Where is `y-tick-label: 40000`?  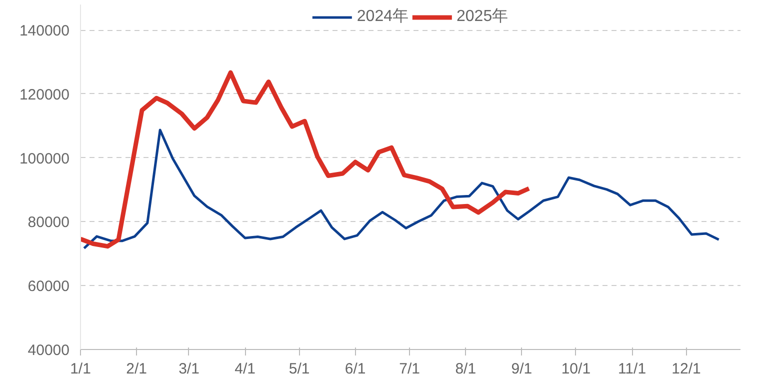 y-tick-label: 40000 is located at coordinates (49, 350).